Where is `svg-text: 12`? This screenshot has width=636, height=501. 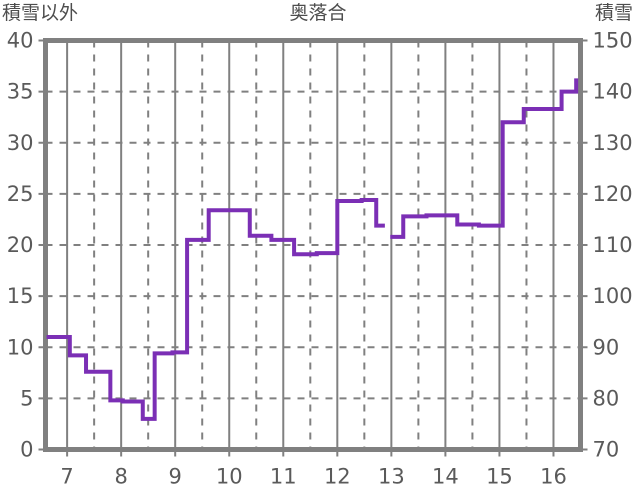
svg-text: 12 is located at coordinates (337, 477).